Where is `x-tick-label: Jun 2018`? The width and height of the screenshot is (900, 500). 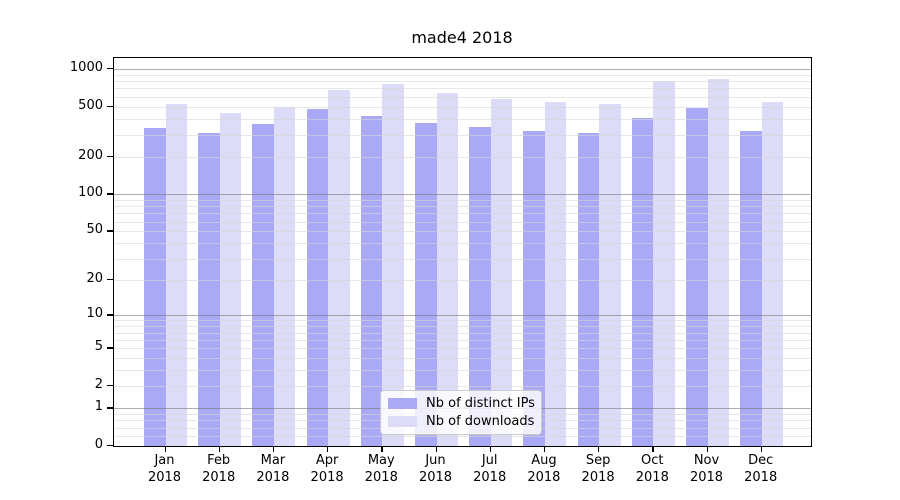 x-tick-label: Jun 2018 is located at coordinates (435, 469).